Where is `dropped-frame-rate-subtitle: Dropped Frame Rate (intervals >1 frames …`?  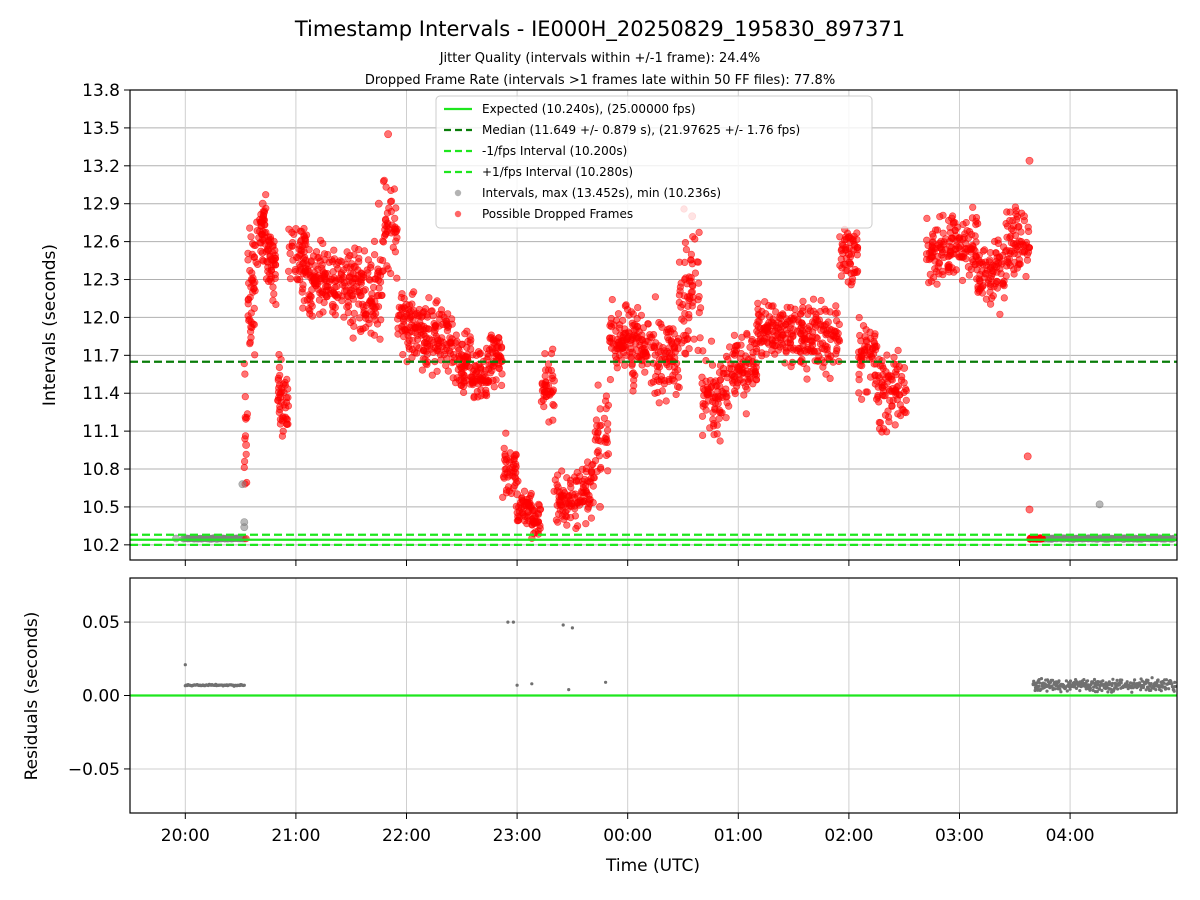
dropped-frame-rate-subtitle: Dropped Frame Rate (intervals >1 frames … is located at coordinates (600, 80).